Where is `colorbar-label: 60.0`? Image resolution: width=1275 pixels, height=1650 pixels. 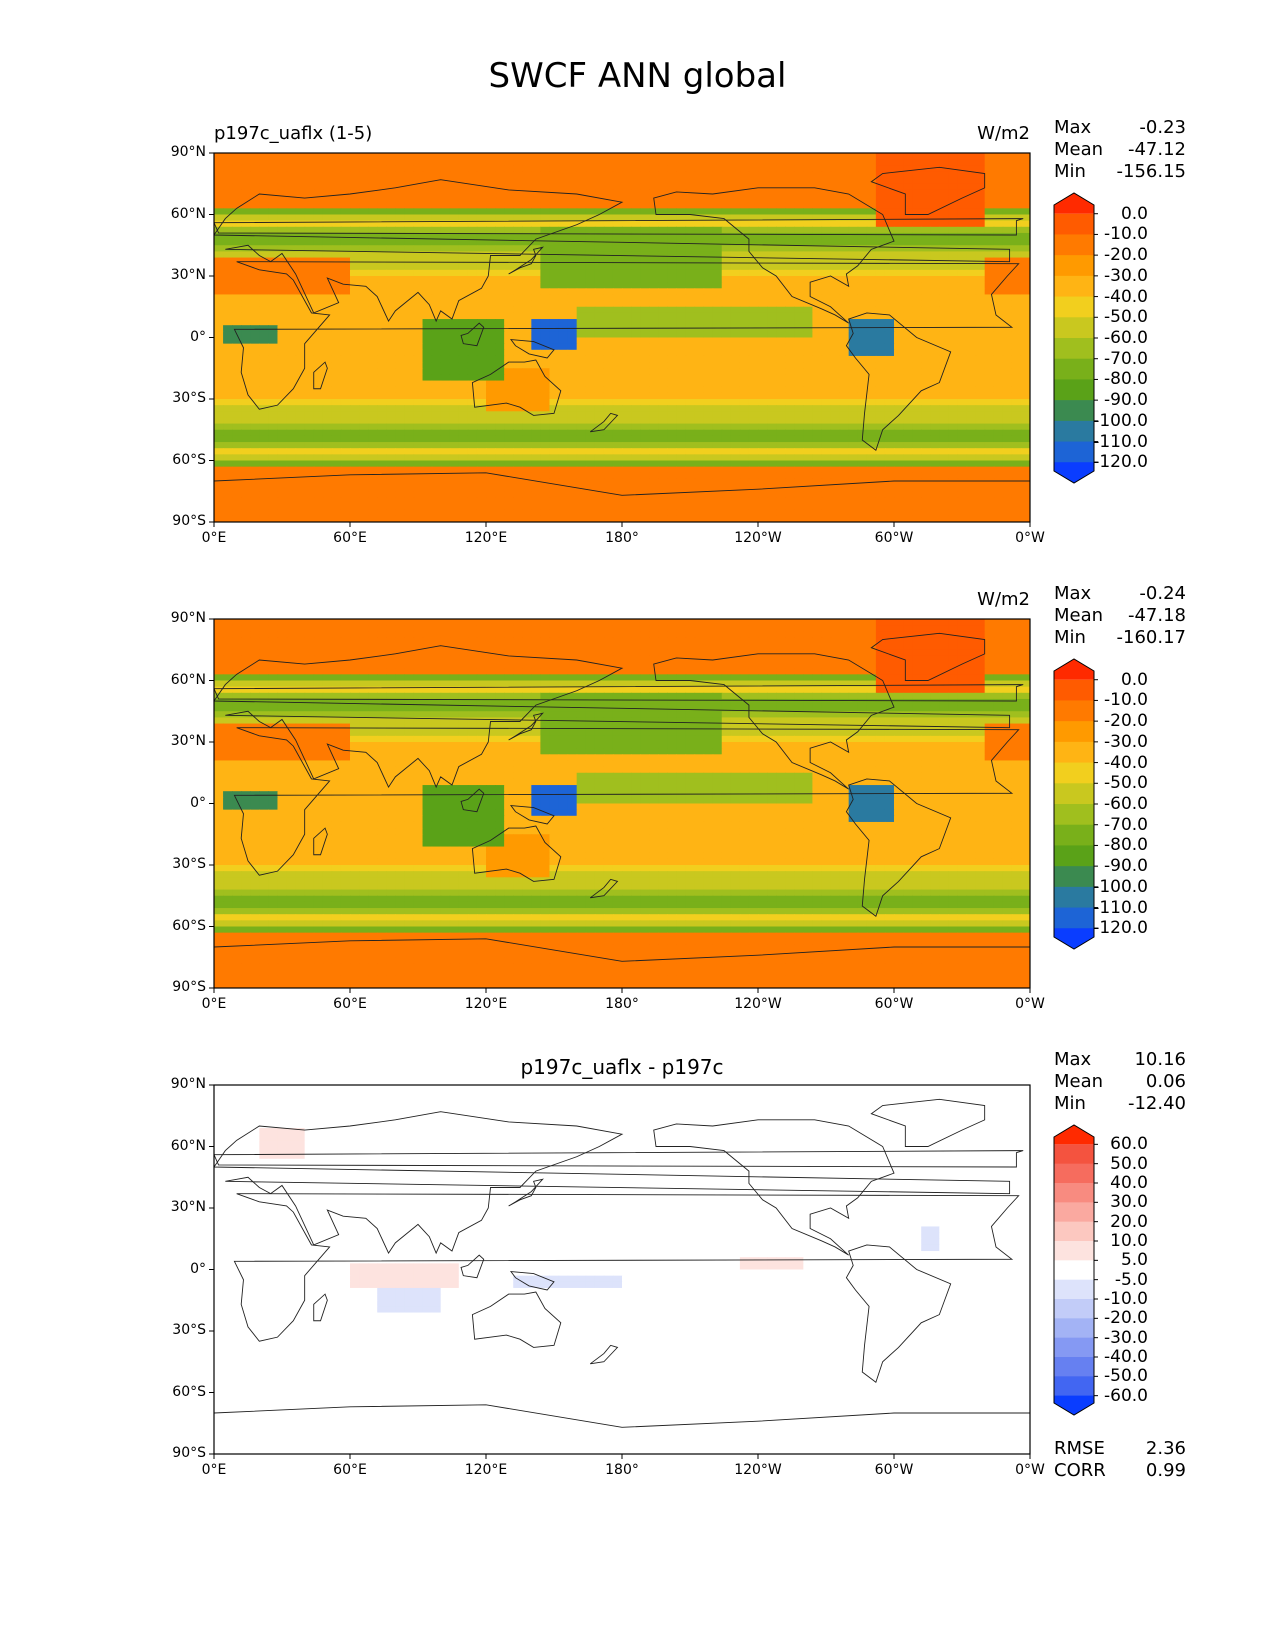 colorbar-label: 60.0 is located at coordinates (1129, 1144).